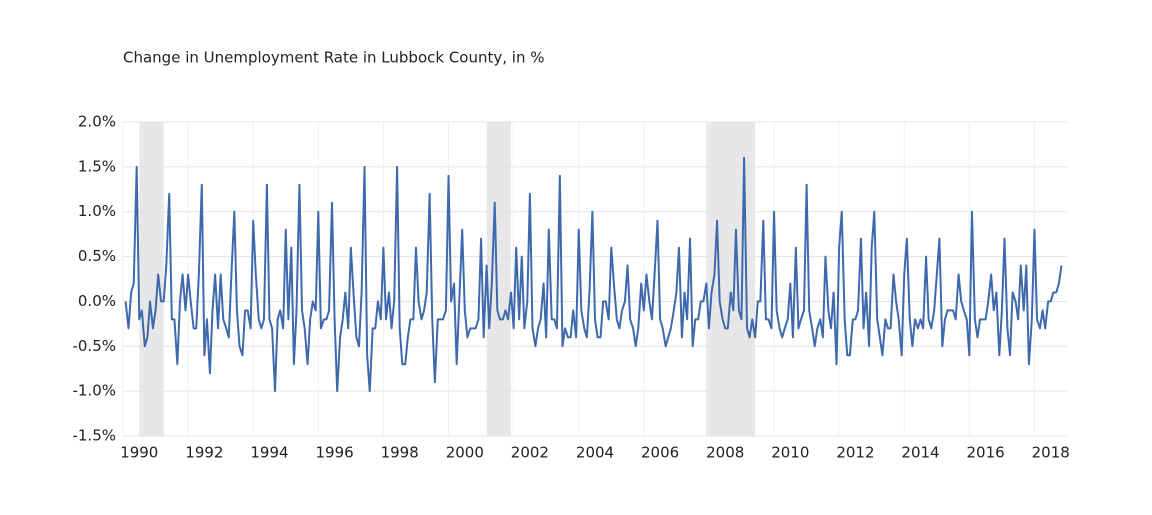  Describe the element at coordinates (94, 346) in the screenshot. I see `y-tick-label: -0.5%` at that location.